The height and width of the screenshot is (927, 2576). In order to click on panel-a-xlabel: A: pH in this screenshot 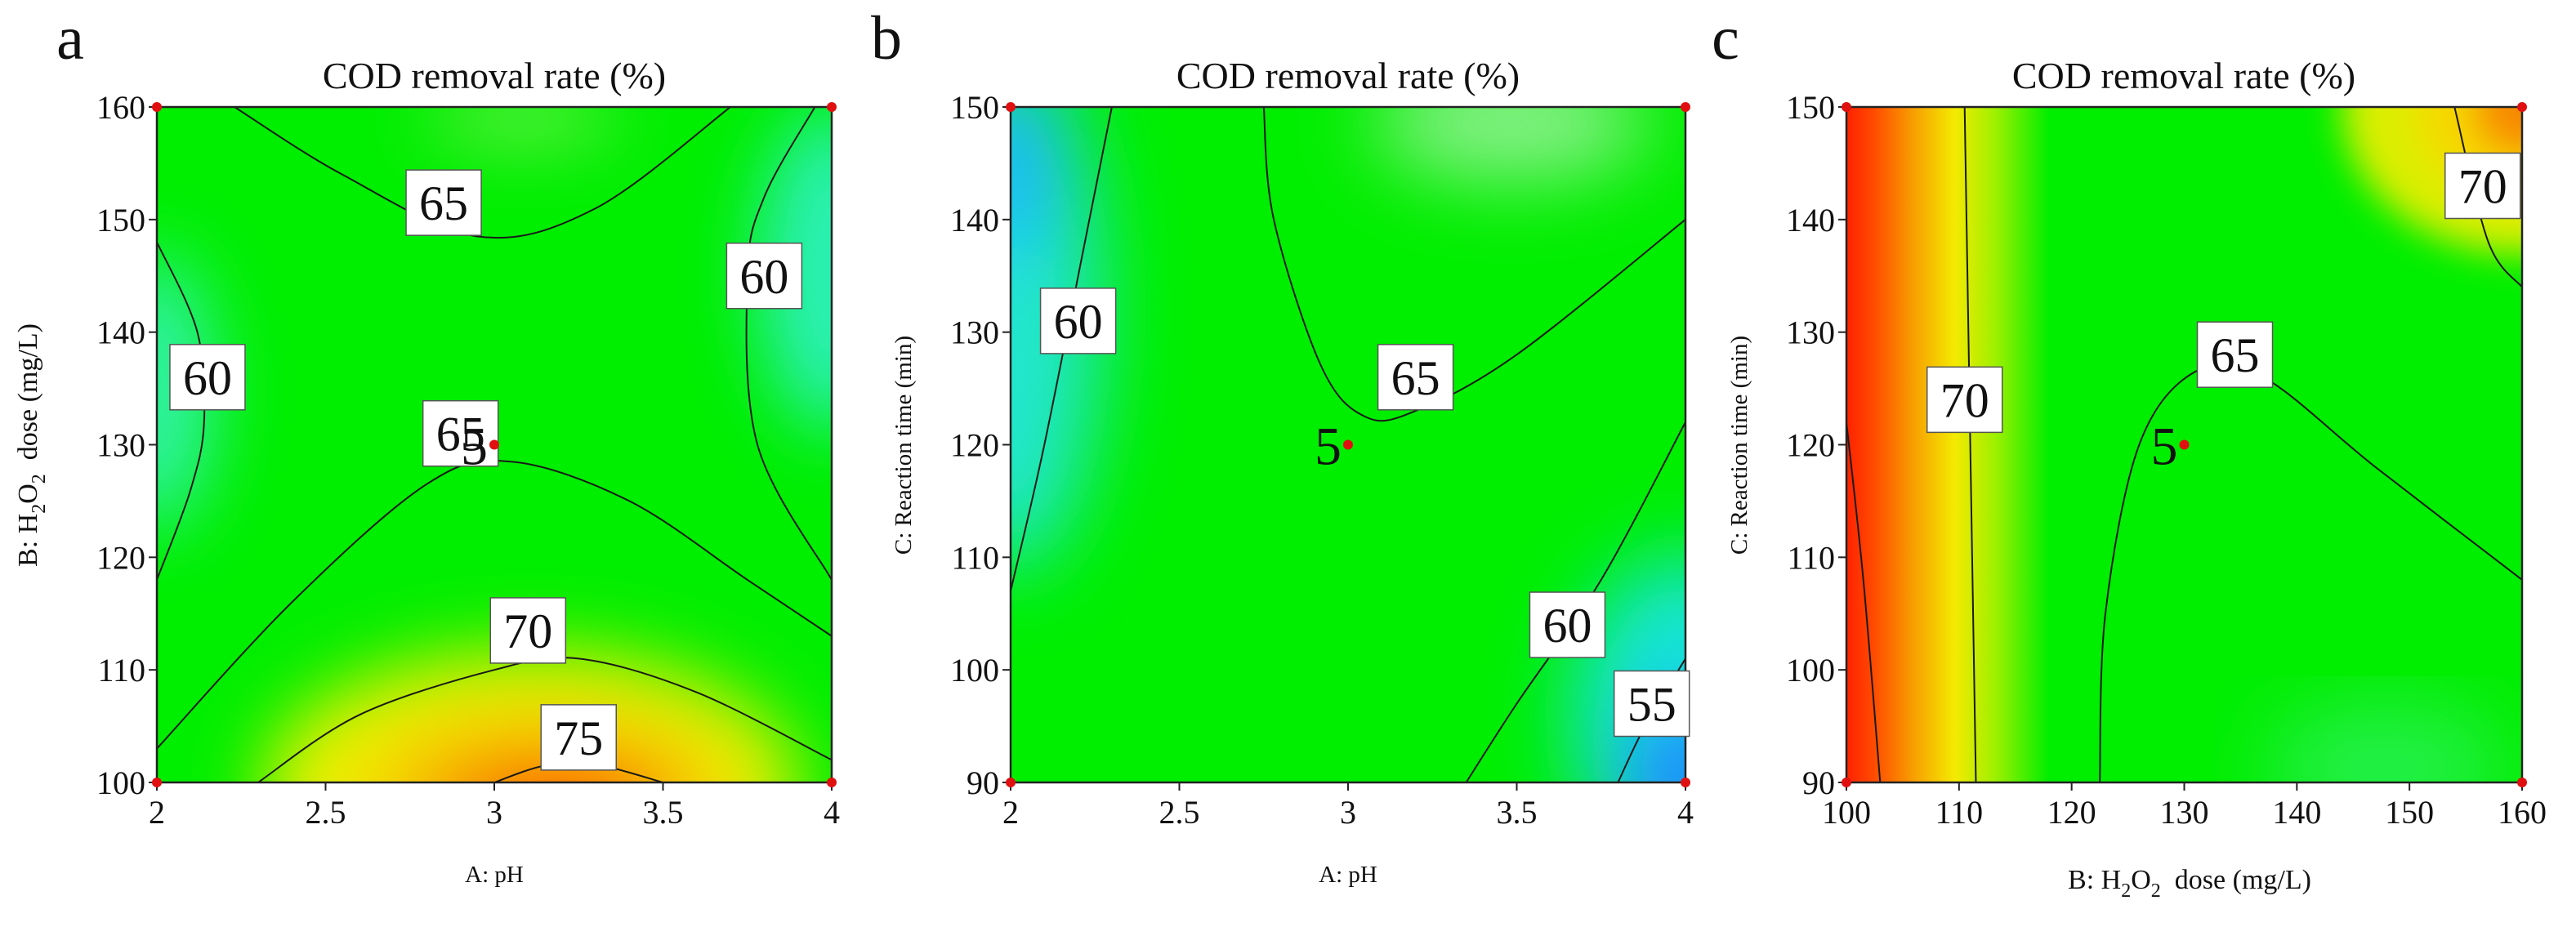, I will do `click(495, 875)`.